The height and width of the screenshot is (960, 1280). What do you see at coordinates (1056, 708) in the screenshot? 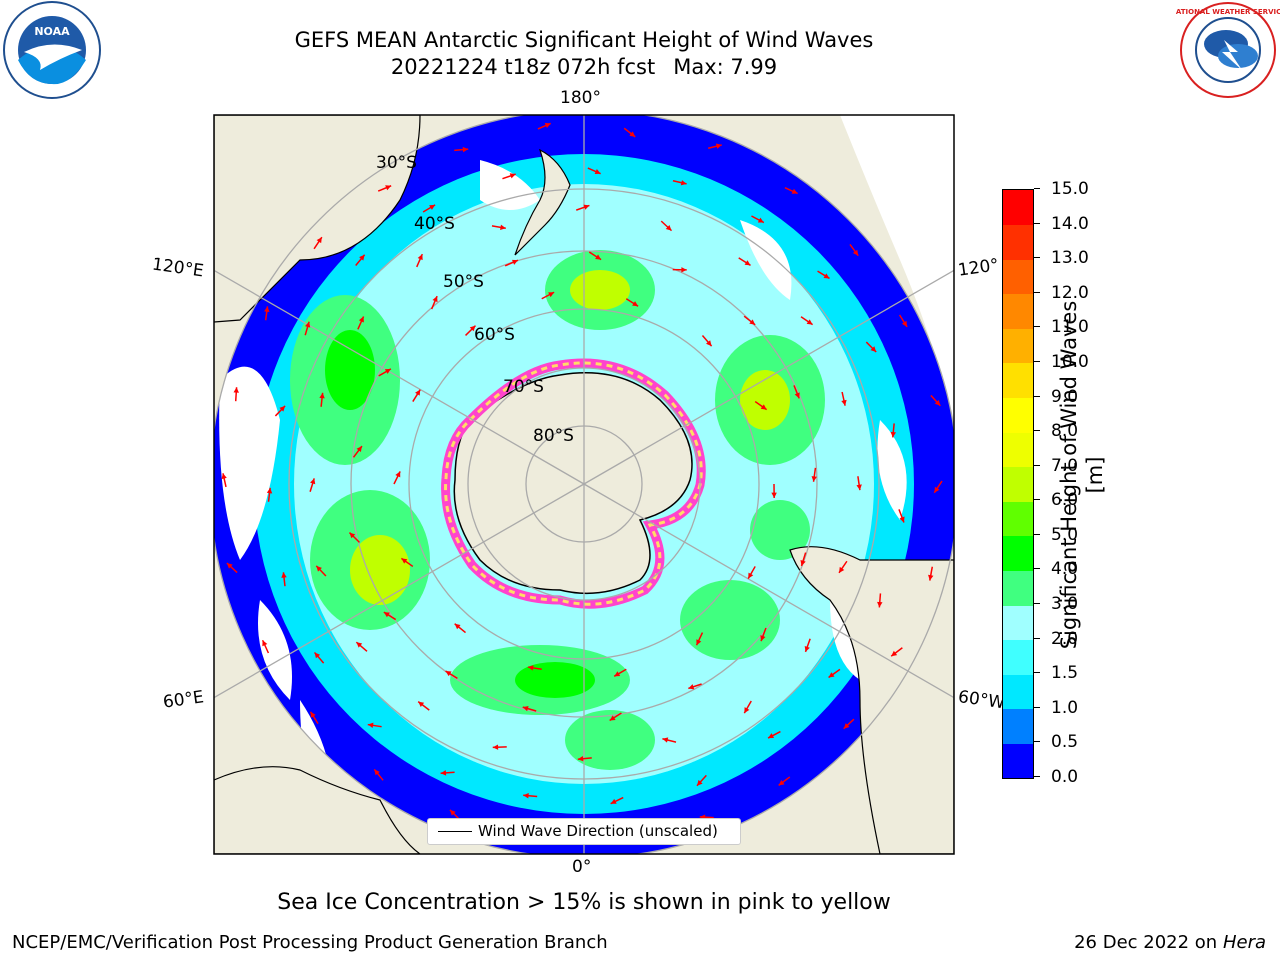
I see `colorbar-tick-label: 1.0` at bounding box center [1056, 708].